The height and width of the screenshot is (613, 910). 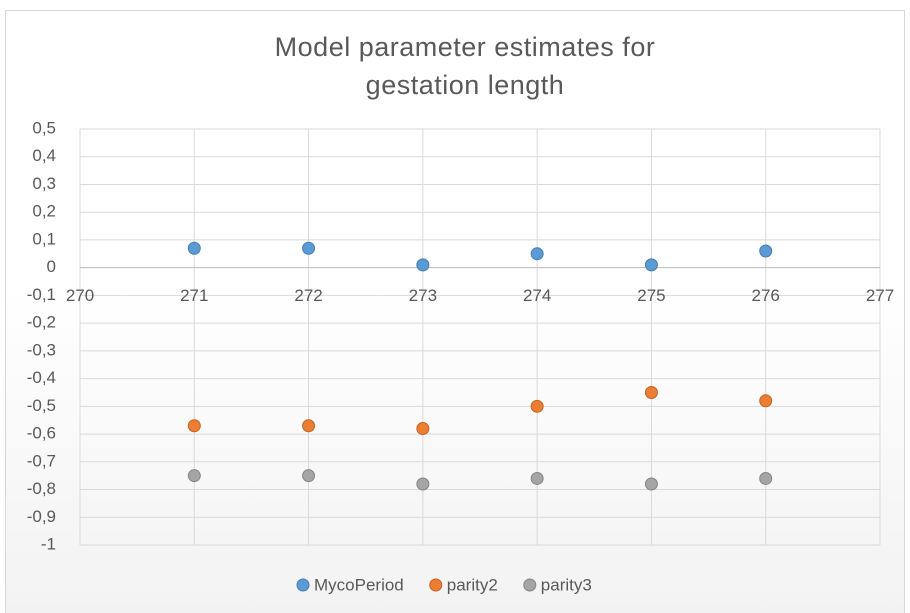 What do you see at coordinates (44, 127) in the screenshot?
I see `y-tick-label: 0,5` at bounding box center [44, 127].